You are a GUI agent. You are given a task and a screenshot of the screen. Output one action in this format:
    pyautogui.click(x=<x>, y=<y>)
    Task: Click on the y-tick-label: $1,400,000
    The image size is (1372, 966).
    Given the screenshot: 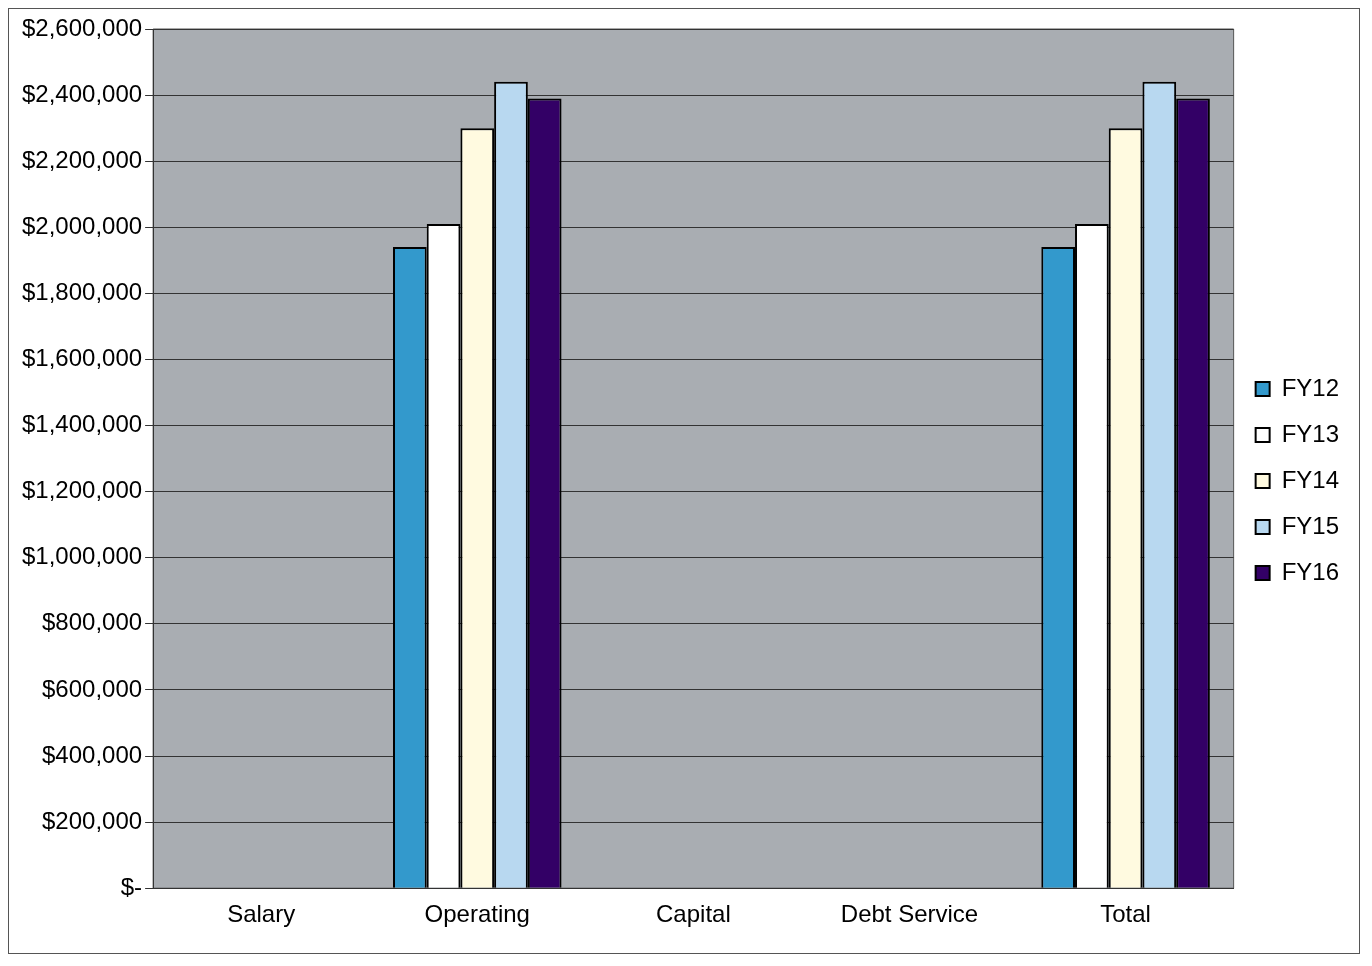 What is the action you would take?
    pyautogui.click(x=82, y=424)
    